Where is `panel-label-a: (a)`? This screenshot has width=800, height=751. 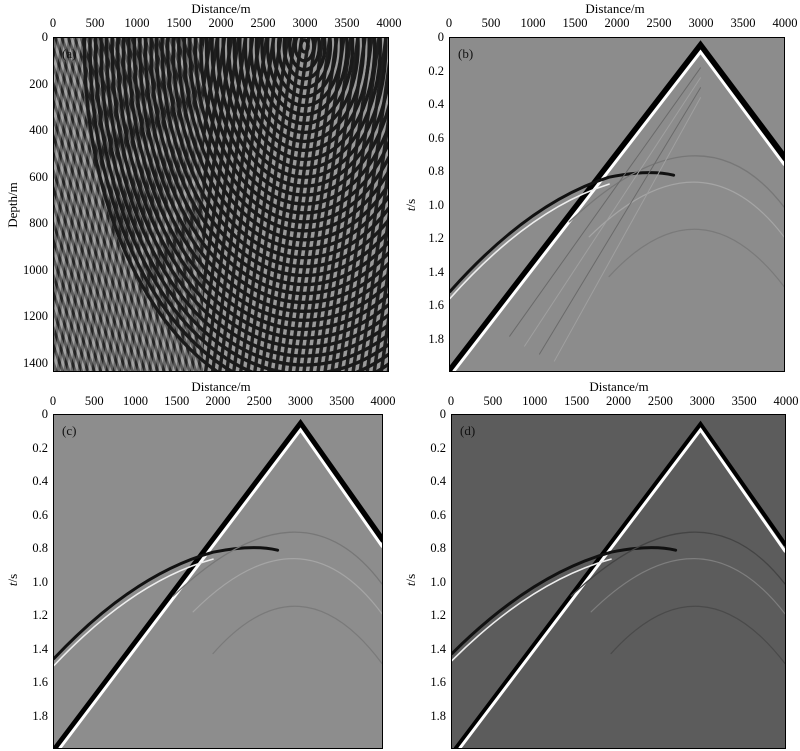
panel-label-a: (a) is located at coordinates (69, 53).